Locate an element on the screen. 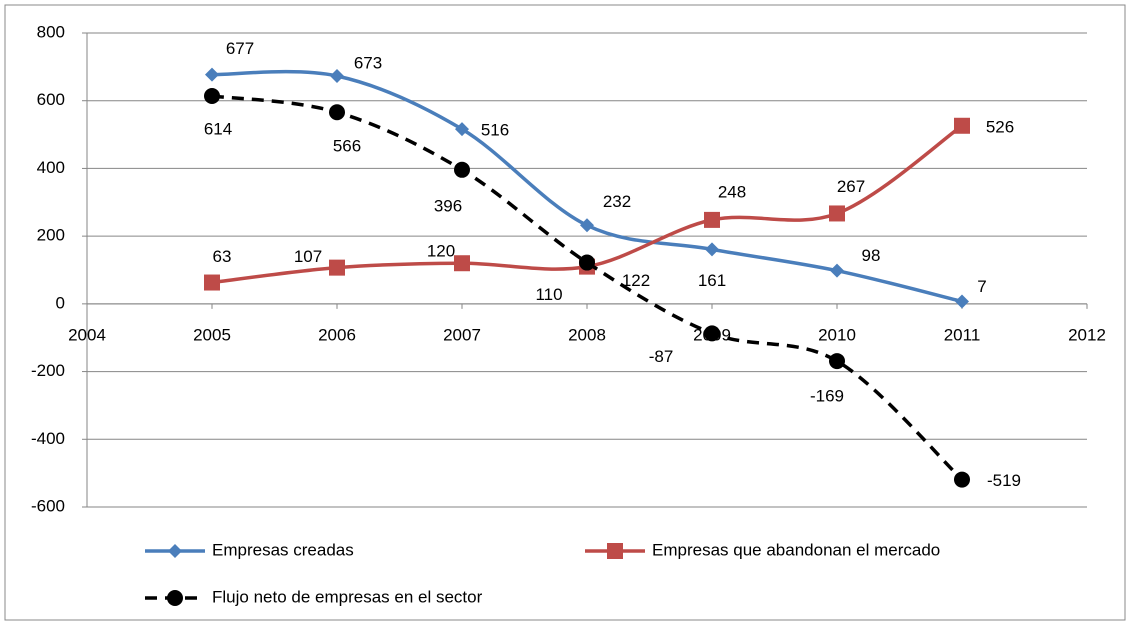 The image size is (1131, 631). data-label: -169 is located at coordinates (827, 396).